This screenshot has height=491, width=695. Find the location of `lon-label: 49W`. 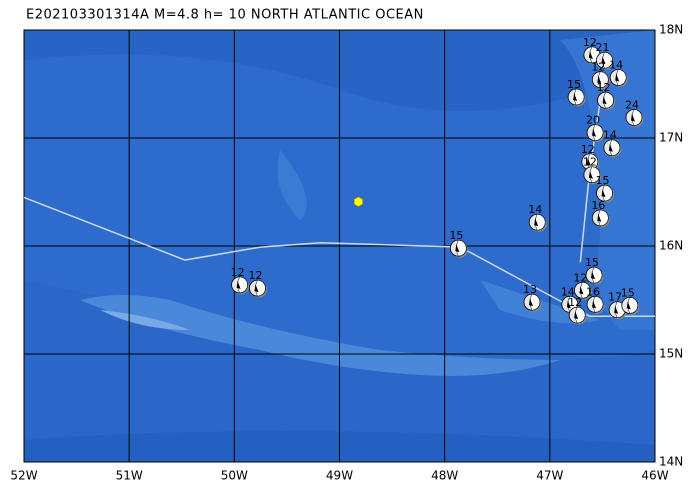

lon-label: 49W is located at coordinates (339, 476).